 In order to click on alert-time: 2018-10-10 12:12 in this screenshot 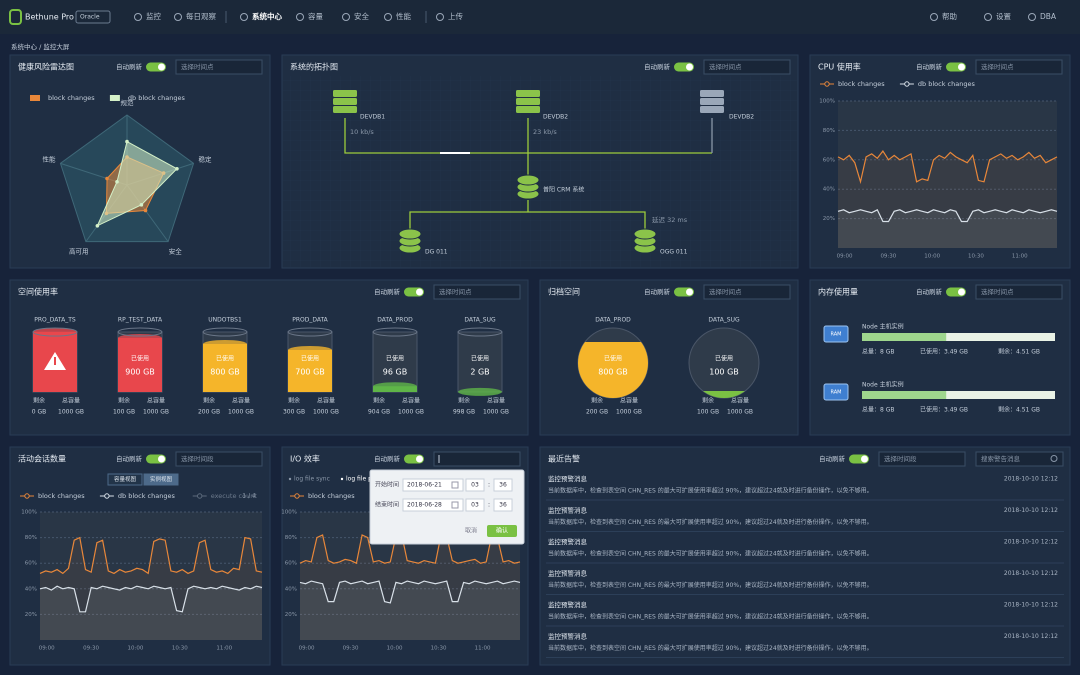, I will do `click(1031, 605)`.